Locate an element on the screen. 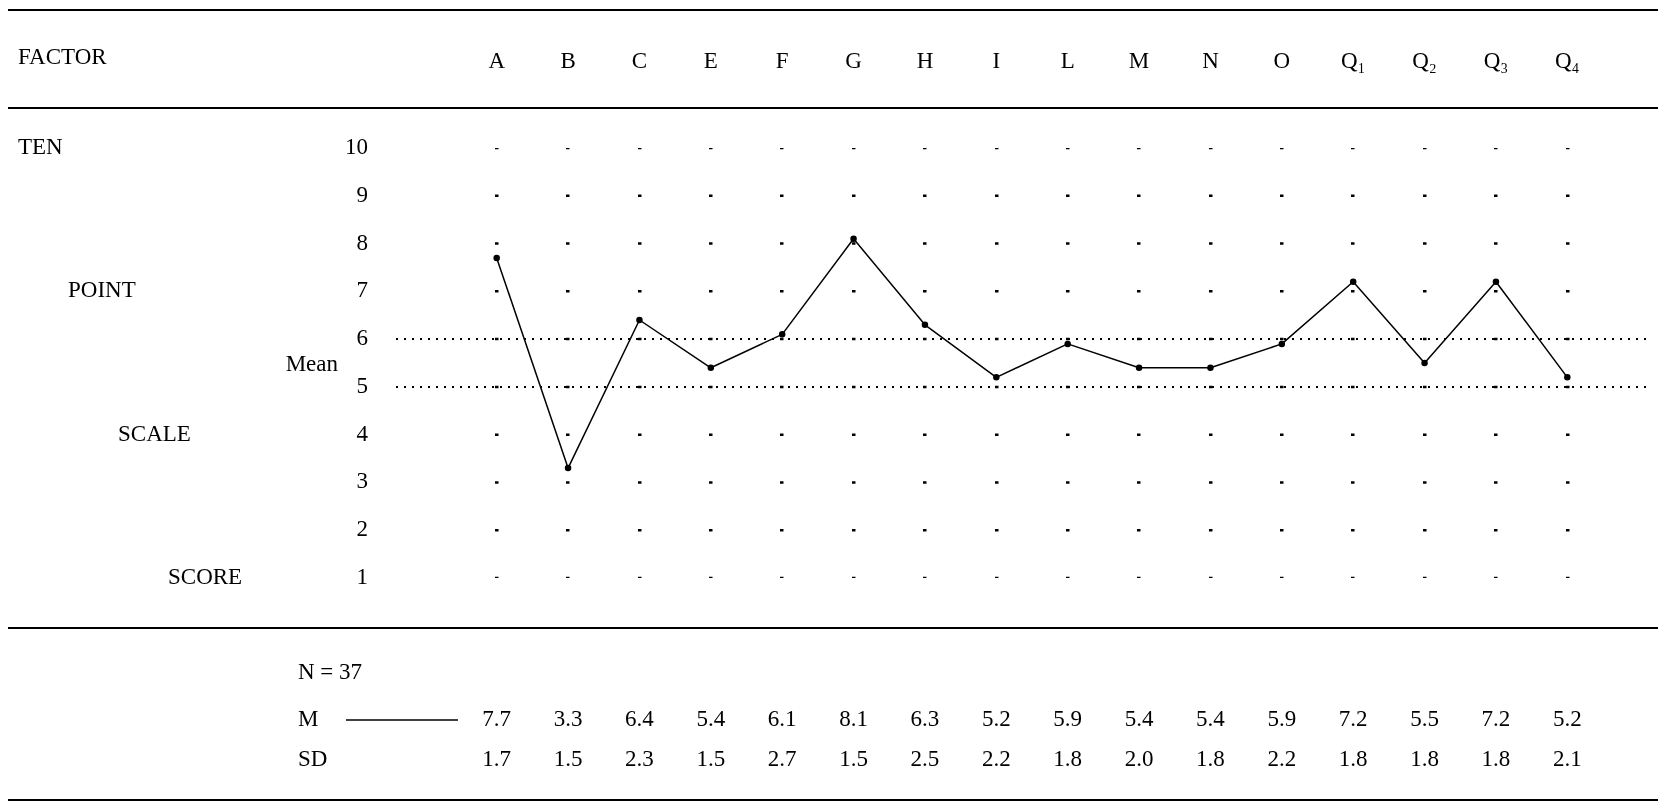 The width and height of the screenshot is (1669, 809). x-tick-label: Q₃ is located at coordinates (1496, 61).